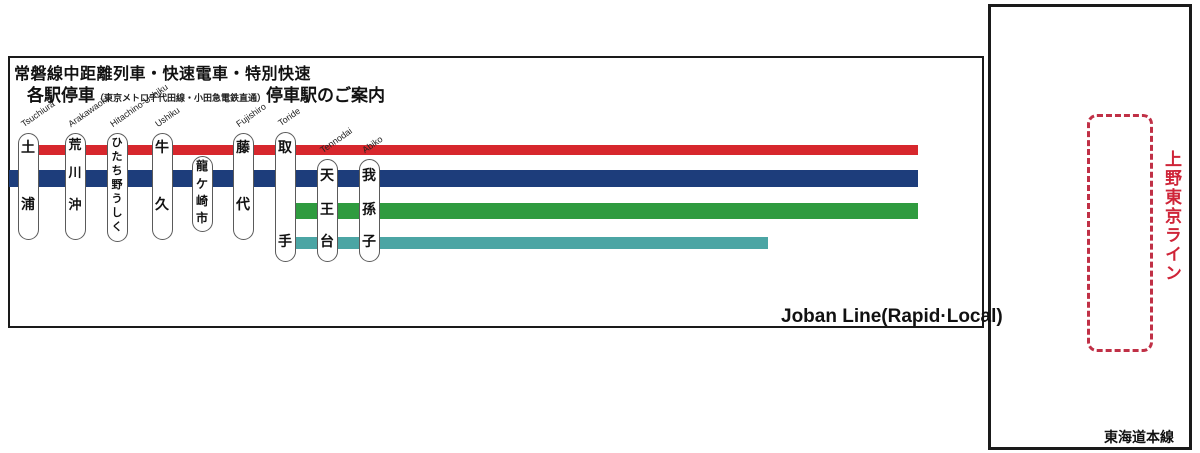 The height and width of the screenshot is (453, 1200). I want to click on station-name-char: 代, so click(243, 204).